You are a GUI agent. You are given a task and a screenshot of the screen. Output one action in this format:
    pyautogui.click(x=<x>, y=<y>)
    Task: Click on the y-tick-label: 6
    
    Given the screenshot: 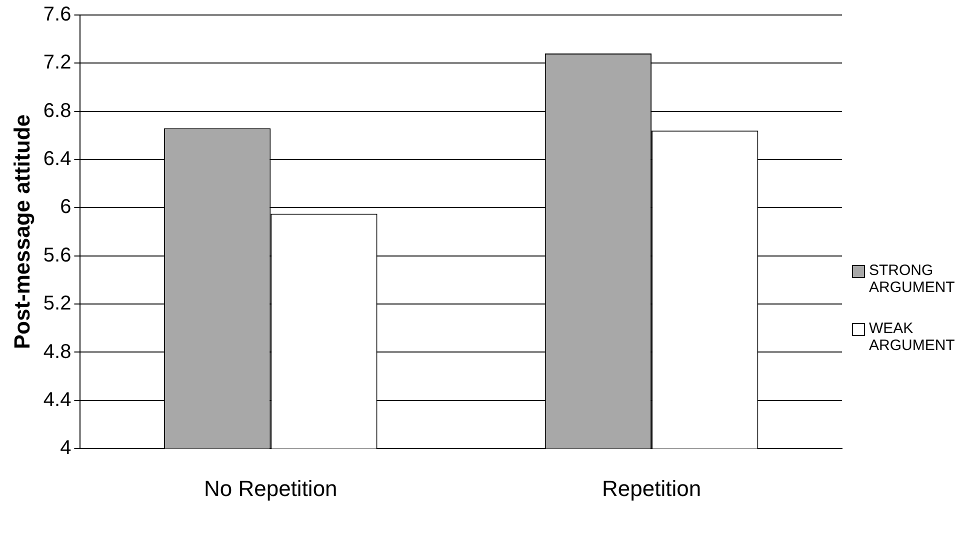 What is the action you would take?
    pyautogui.click(x=66, y=207)
    